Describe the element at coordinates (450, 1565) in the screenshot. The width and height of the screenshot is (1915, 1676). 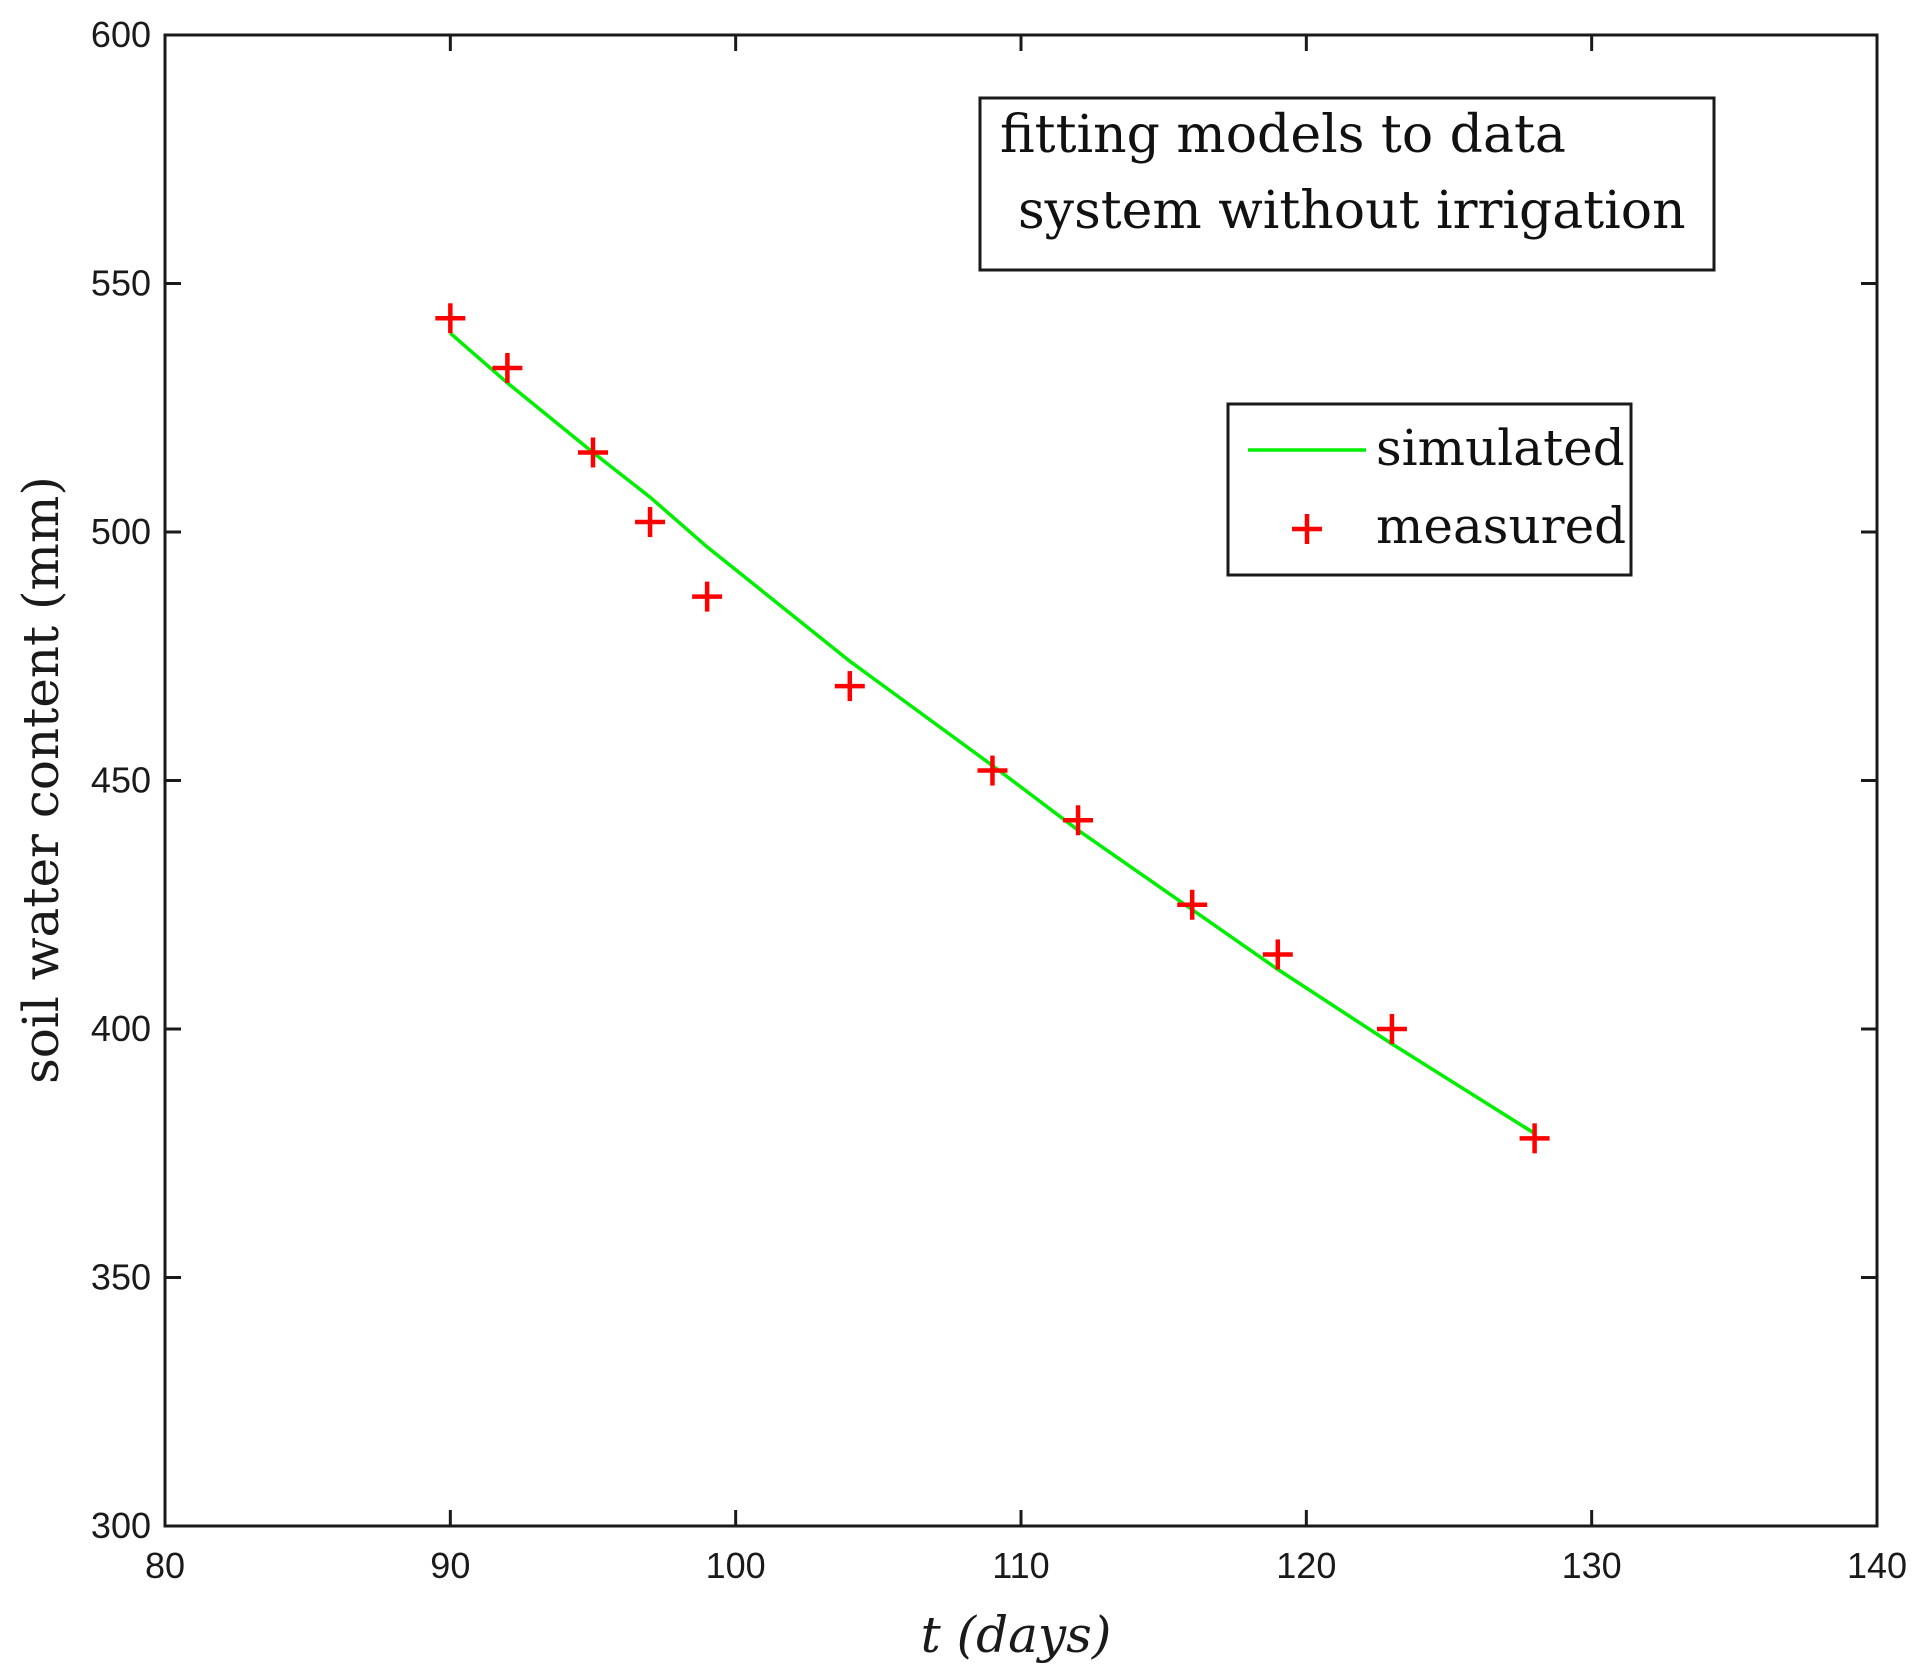
I see `x-tick-label: 90` at that location.